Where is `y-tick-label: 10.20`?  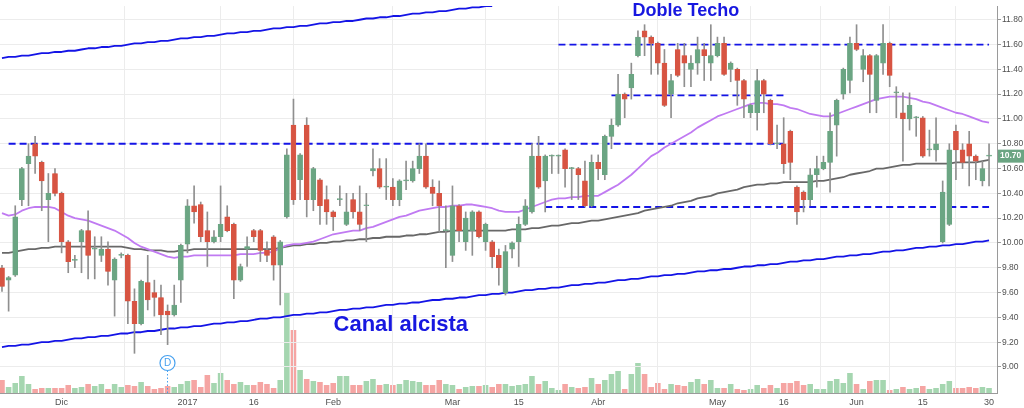 y-tick-label: 10.20 is located at coordinates (1013, 217).